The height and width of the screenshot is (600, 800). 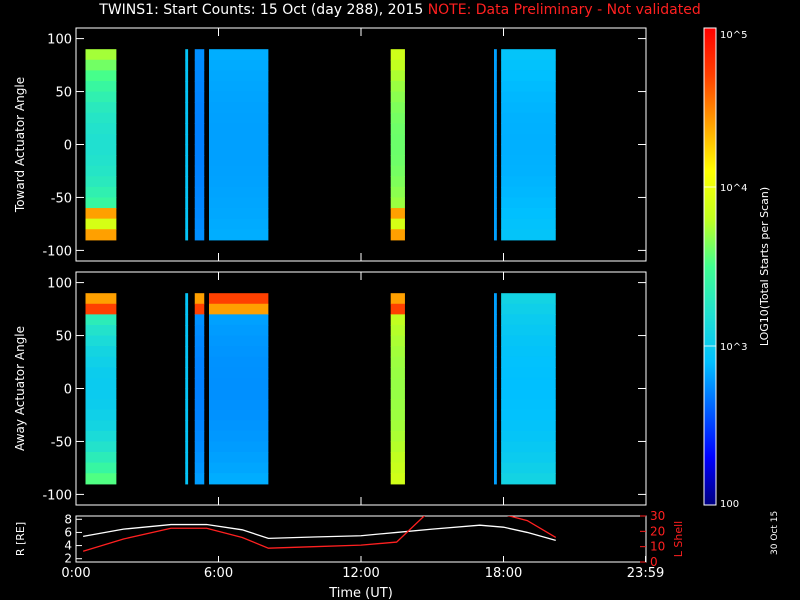 I want to click on toward-ylabel: Toward Actuator Angle, so click(x=20, y=145).